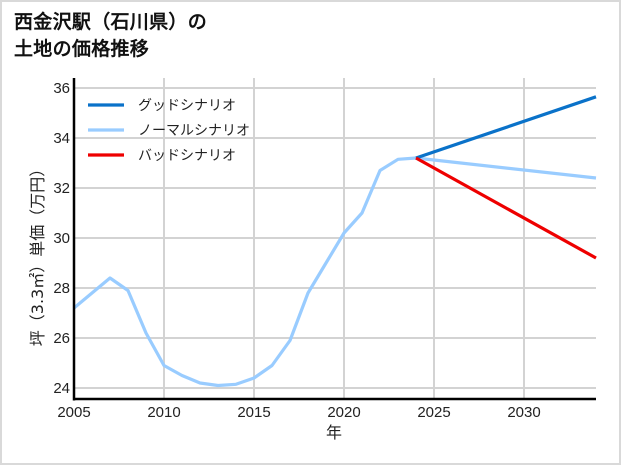  Describe the element at coordinates (433, 412) in the screenshot. I see `x-tick-label: 2025` at that location.